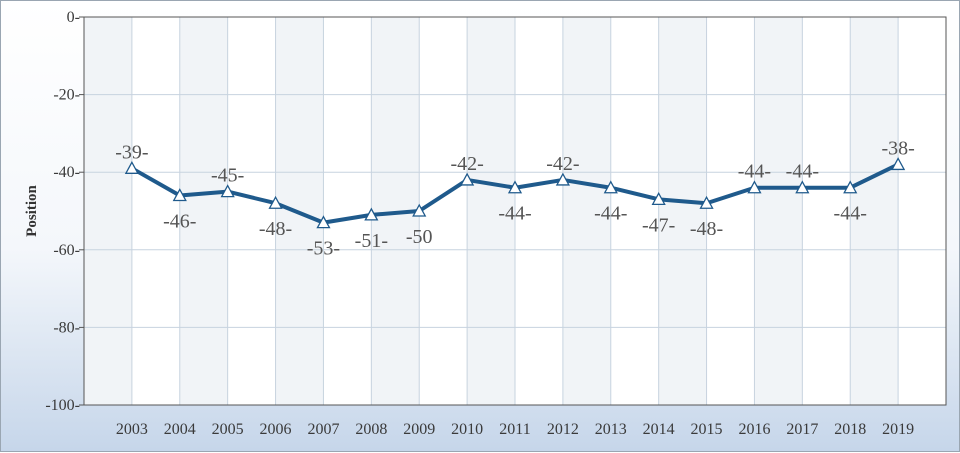 The width and height of the screenshot is (960, 453). What do you see at coordinates (132, 429) in the screenshot?
I see `x-tick-label: 2003` at bounding box center [132, 429].